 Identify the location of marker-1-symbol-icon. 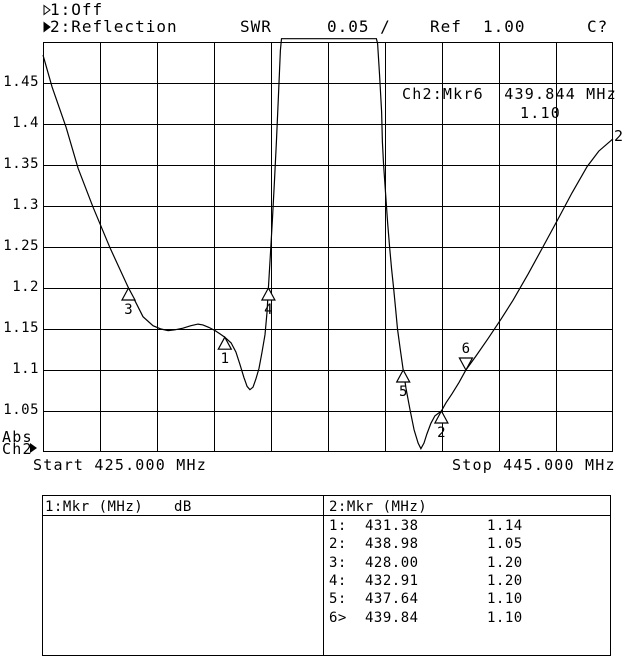
(225, 342).